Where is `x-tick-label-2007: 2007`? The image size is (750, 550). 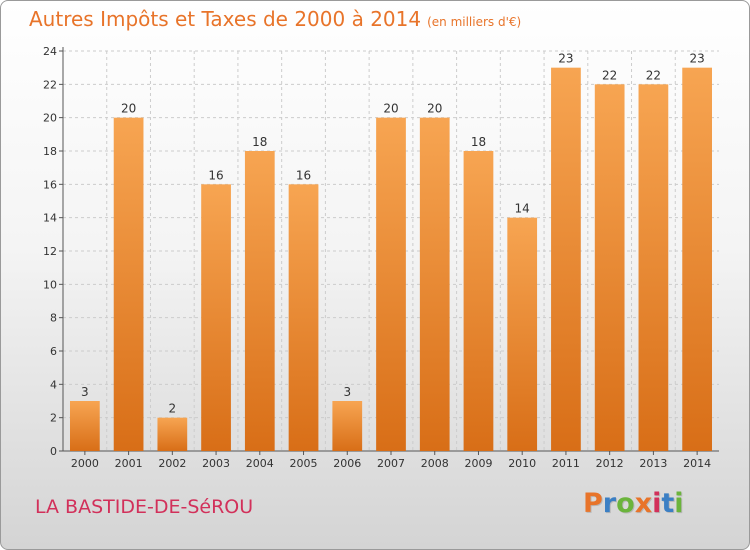
x-tick-label-2007: 2007 is located at coordinates (391, 463).